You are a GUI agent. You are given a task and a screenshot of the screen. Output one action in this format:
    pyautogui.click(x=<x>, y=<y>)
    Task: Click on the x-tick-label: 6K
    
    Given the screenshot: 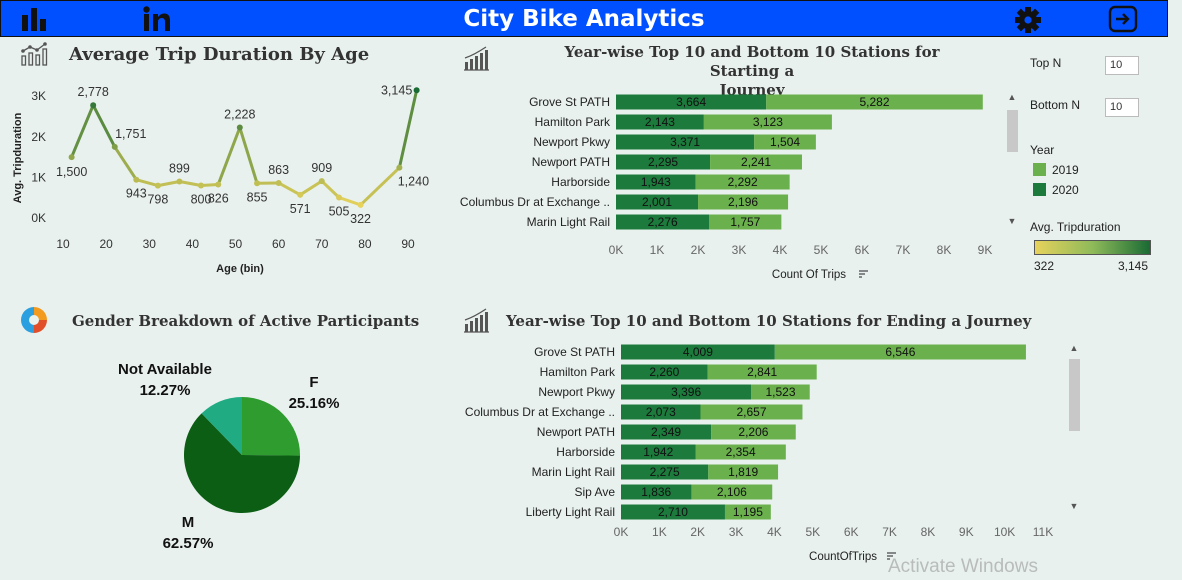 What is the action you would take?
    pyautogui.click(x=851, y=532)
    